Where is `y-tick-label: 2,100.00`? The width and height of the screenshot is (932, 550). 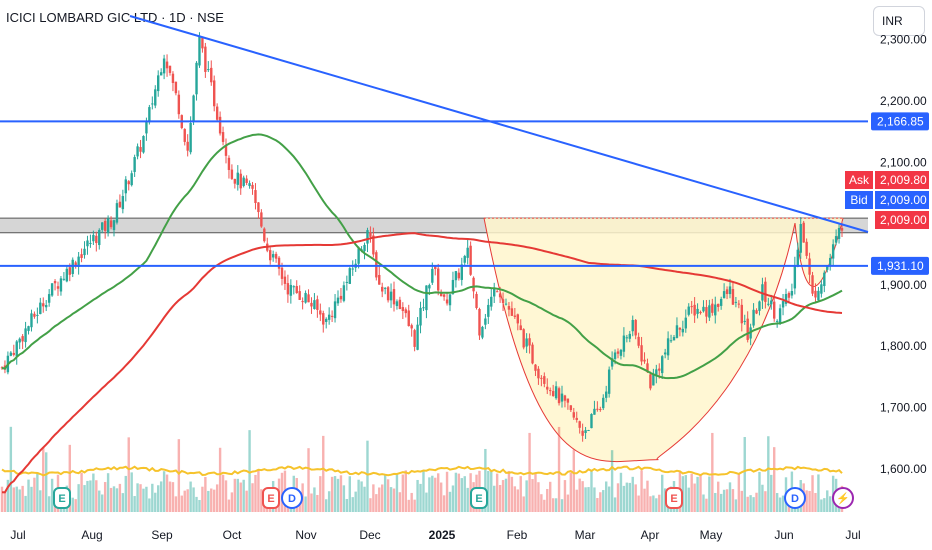 y-tick-label: 2,100.00 is located at coordinates (903, 162).